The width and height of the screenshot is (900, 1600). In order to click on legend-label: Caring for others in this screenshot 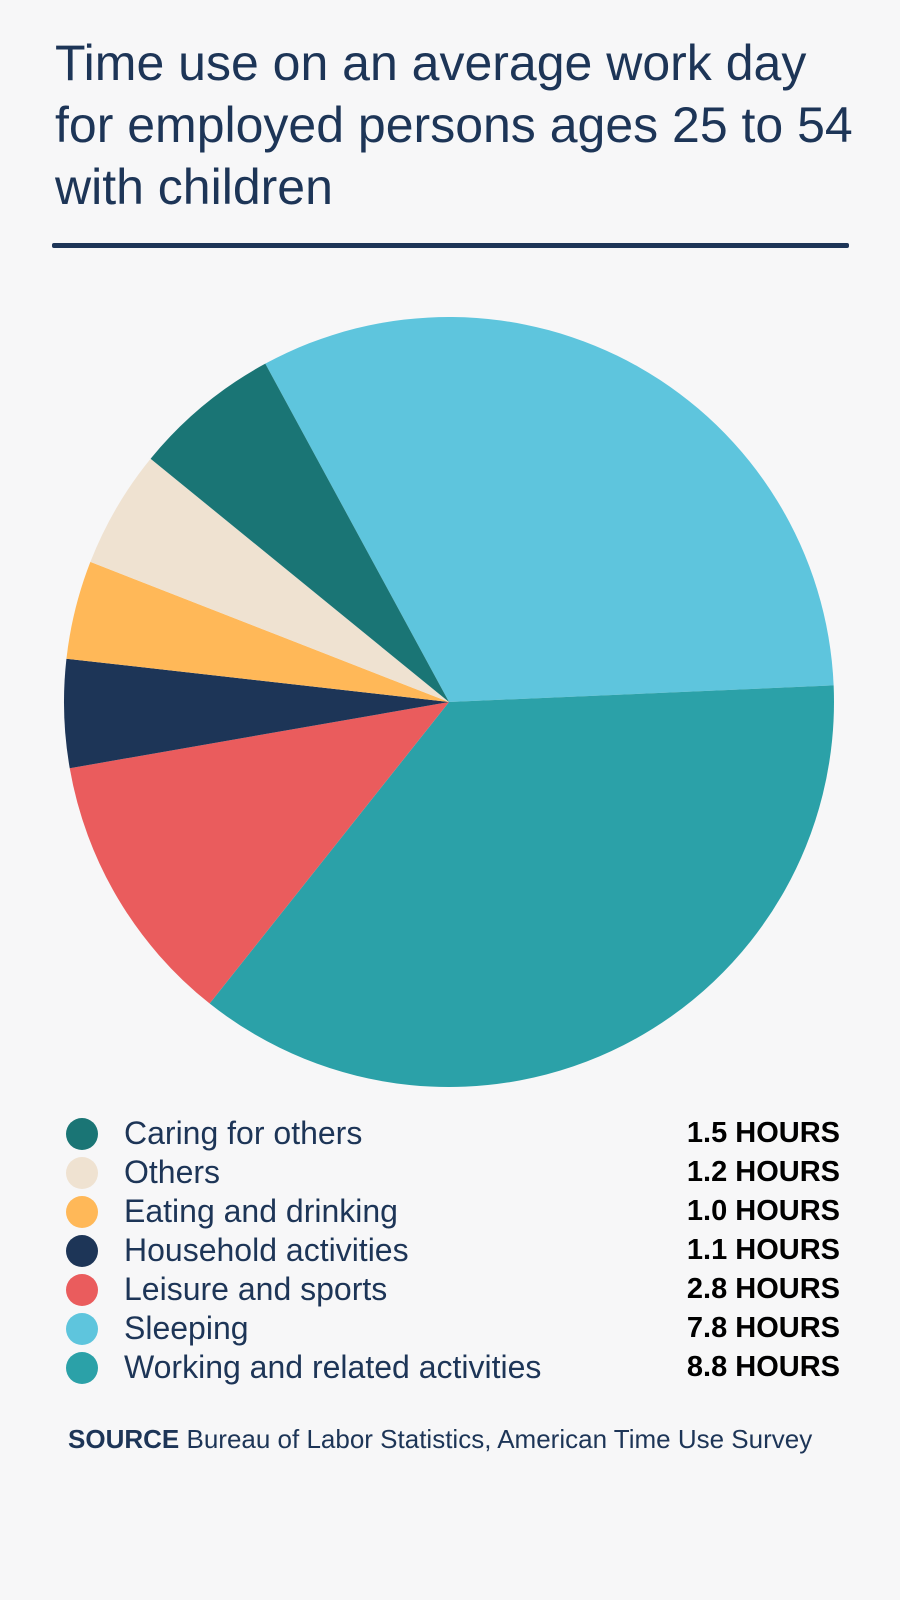, I will do `click(243, 1133)`.